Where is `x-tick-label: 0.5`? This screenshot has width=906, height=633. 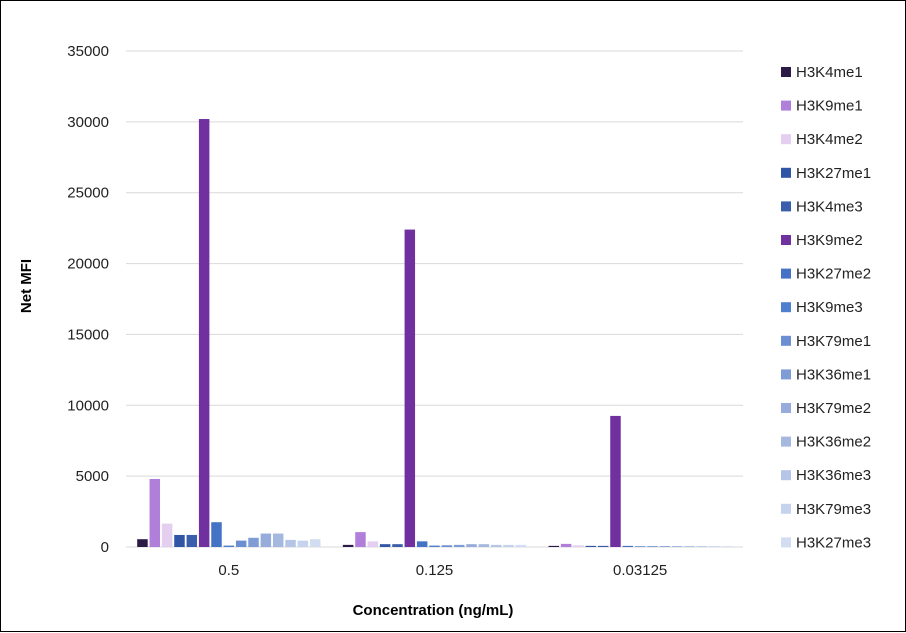 x-tick-label: 0.5 is located at coordinates (228, 570).